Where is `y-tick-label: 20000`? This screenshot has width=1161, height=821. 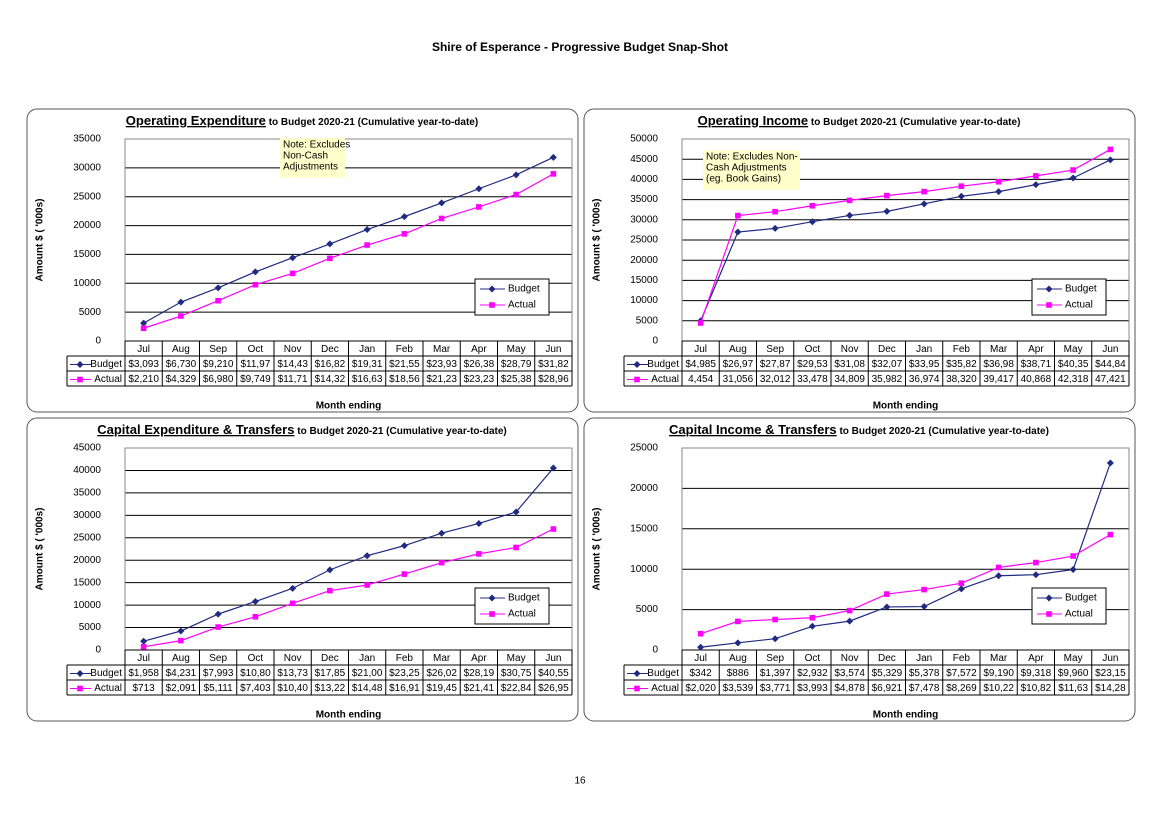 y-tick-label: 20000 is located at coordinates (87, 560).